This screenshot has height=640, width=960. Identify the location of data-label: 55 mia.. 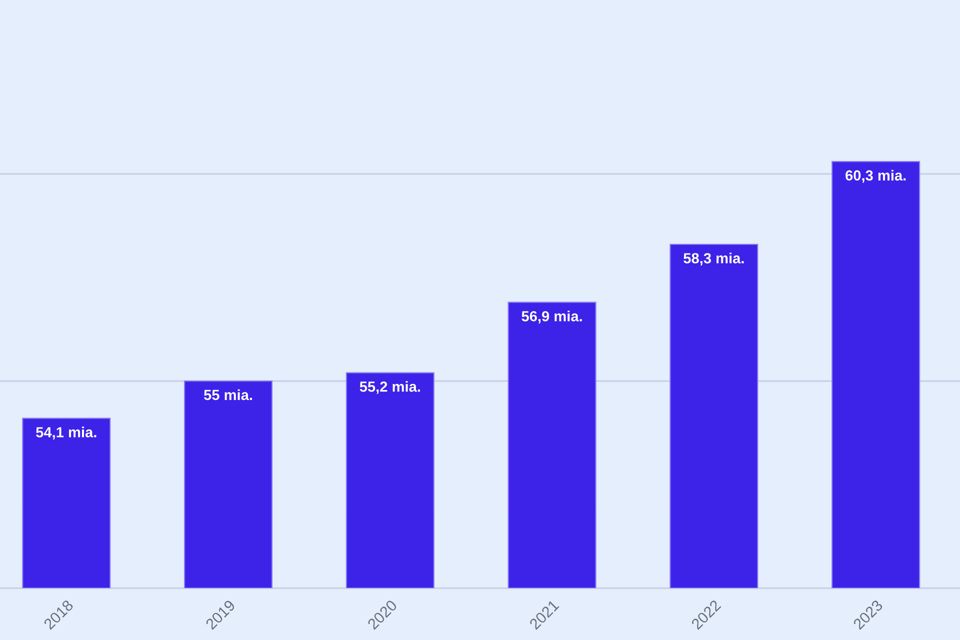
(228, 394).